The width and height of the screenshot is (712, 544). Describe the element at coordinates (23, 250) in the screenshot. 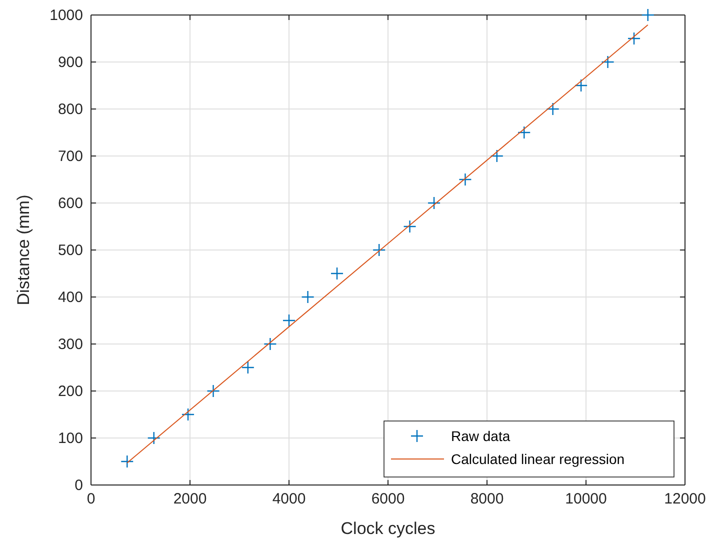

I see `y-axis-title: Distance (mm)` at that location.